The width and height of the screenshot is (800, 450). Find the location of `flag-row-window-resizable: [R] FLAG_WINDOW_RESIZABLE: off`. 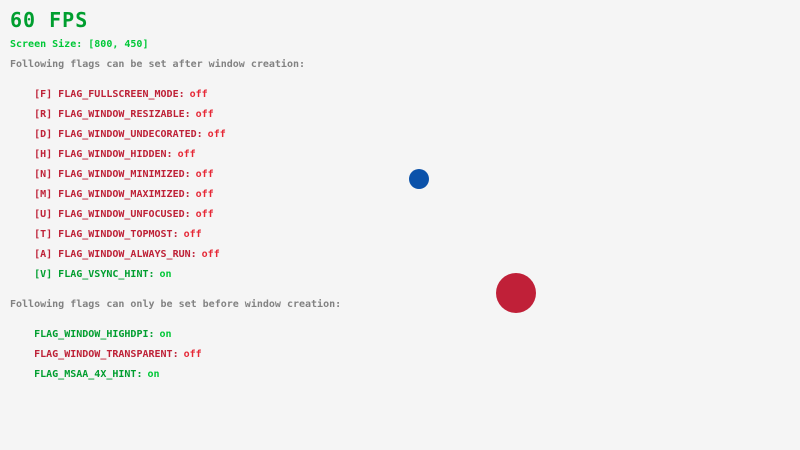

flag-row-window-resizable: [R] FLAG_WINDOW_RESIZABLE: off is located at coordinates (112, 115).